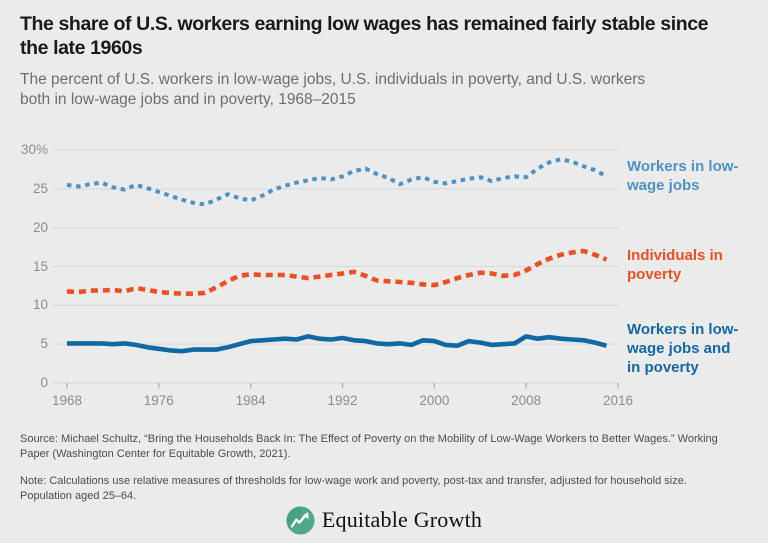 This screenshot has height=543, width=768. What do you see at coordinates (683, 176) in the screenshot?
I see `series-label-workers-low-wage: Workers in low-wage jobs` at bounding box center [683, 176].